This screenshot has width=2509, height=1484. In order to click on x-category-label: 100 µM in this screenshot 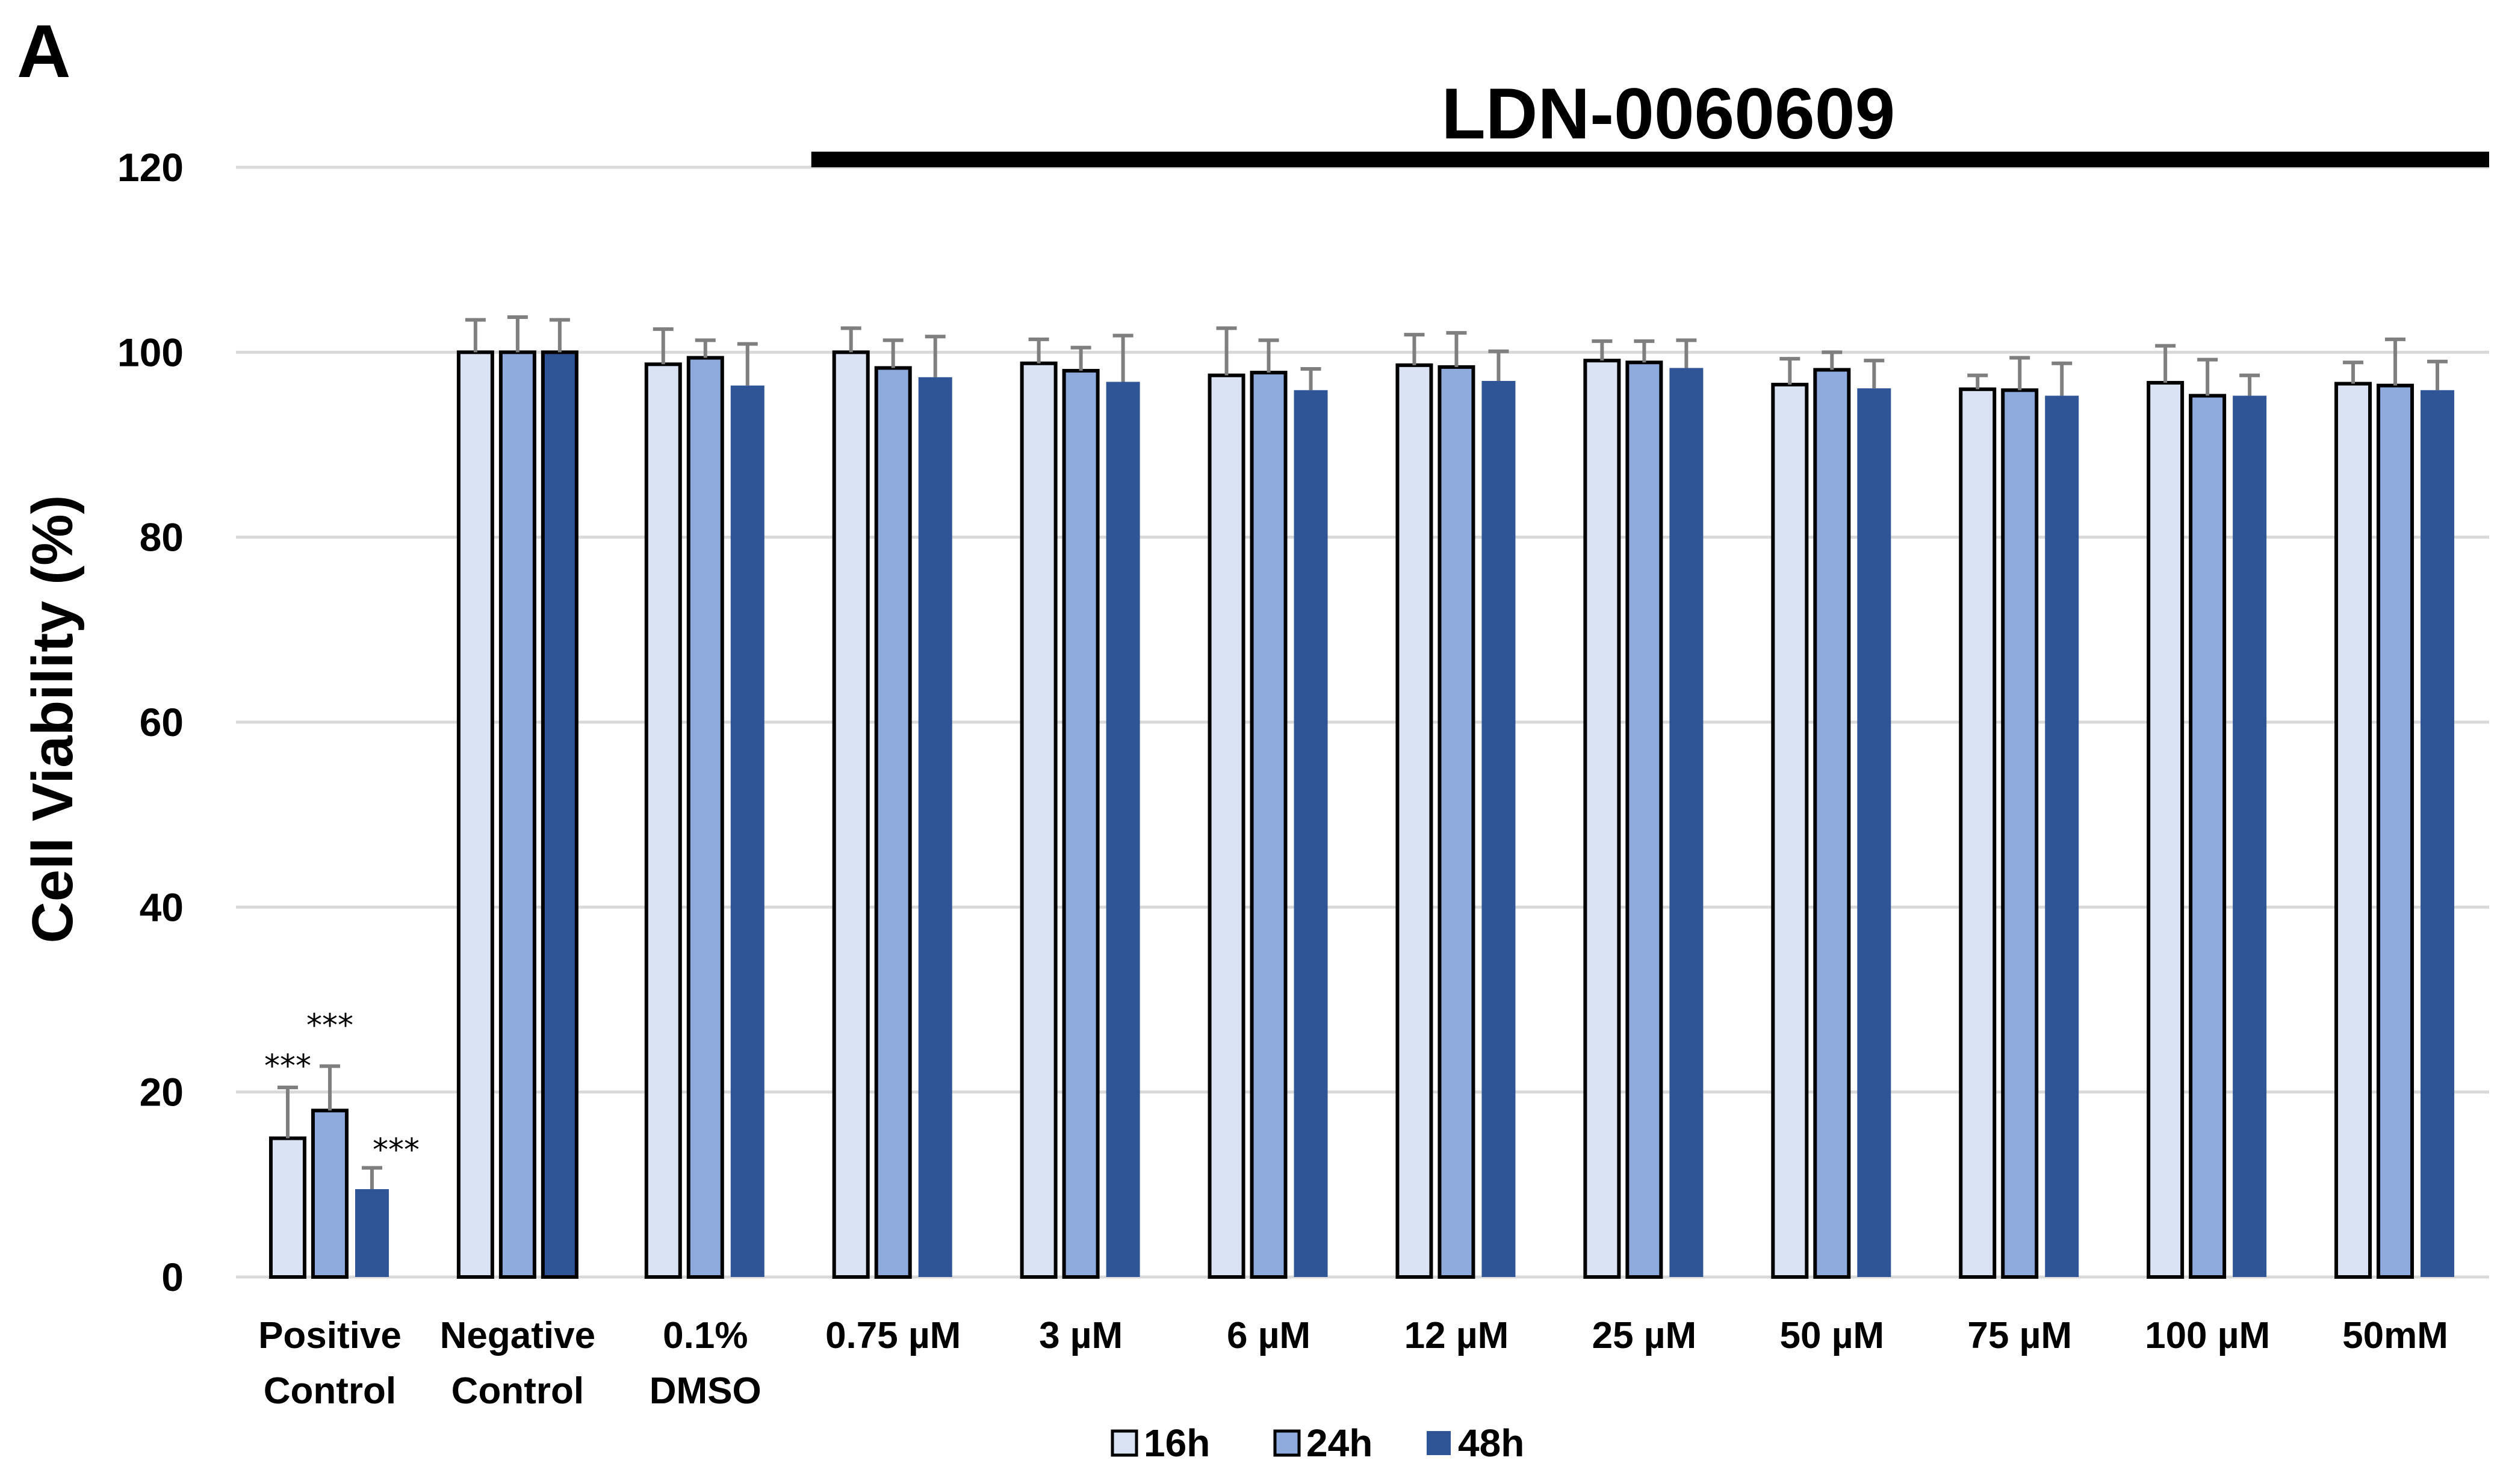, I will do `click(2208, 1335)`.